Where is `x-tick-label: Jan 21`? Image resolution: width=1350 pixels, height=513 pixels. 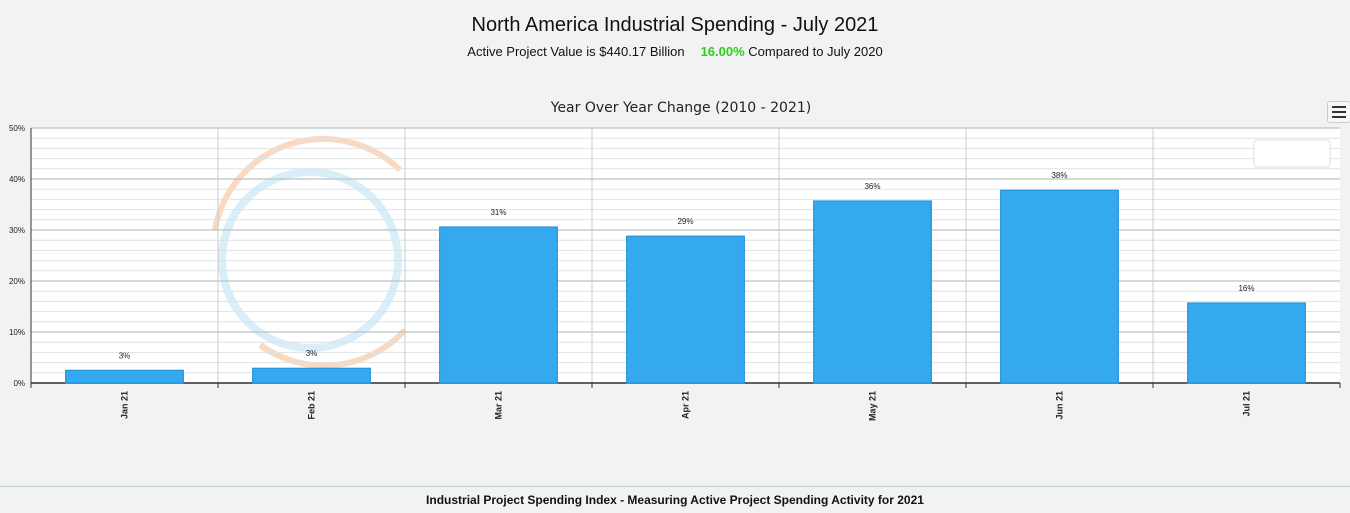 x-tick-label: Jan 21 is located at coordinates (125, 405).